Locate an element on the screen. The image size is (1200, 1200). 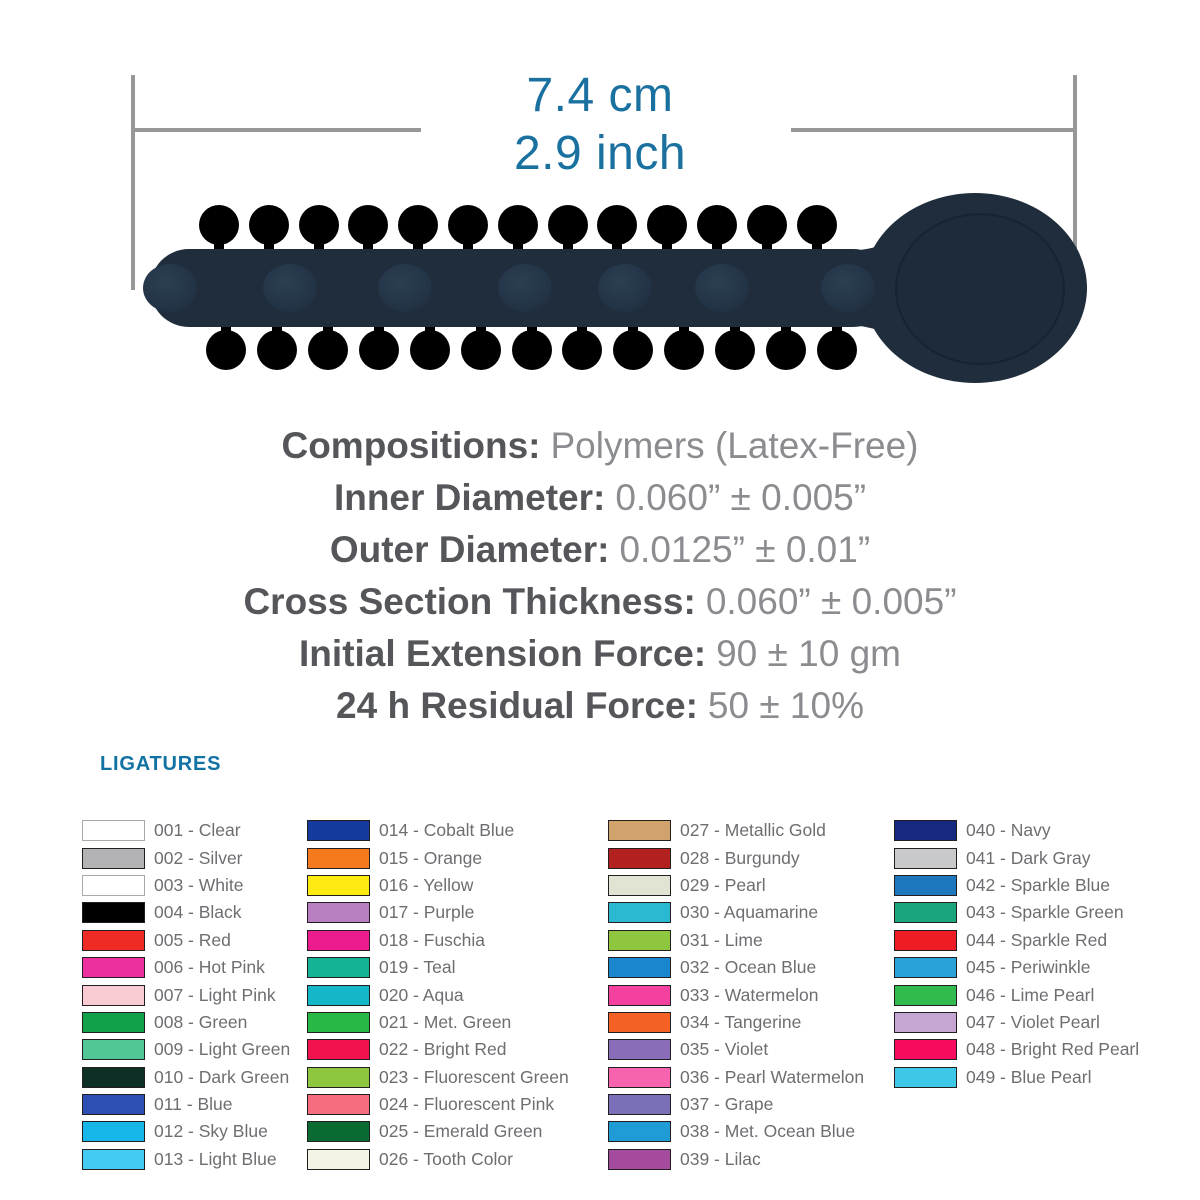
ligature-item: 017 - Purple is located at coordinates (438, 912).